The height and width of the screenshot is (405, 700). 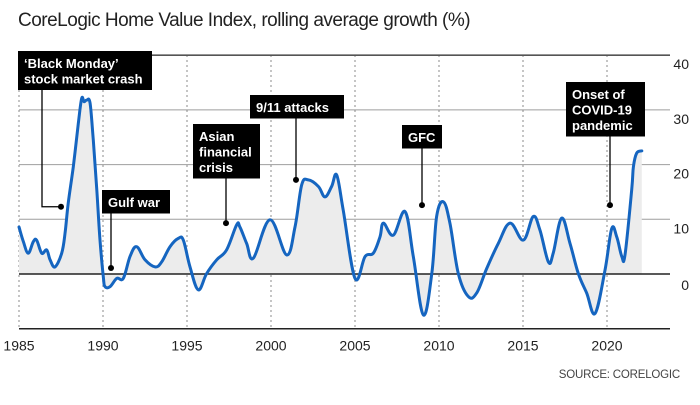 What do you see at coordinates (602, 110) in the screenshot?
I see `annotation-label: COVID-19` at bounding box center [602, 110].